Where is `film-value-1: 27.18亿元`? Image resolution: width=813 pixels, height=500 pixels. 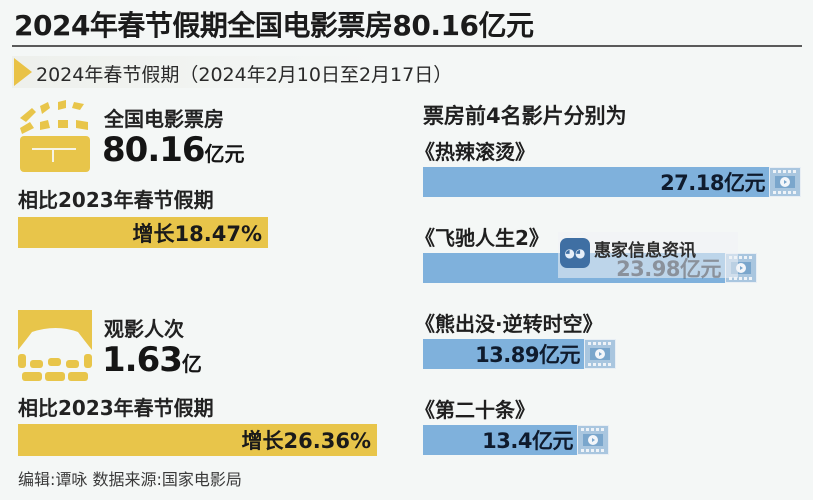
film-value-1: 27.18亿元 is located at coordinates (712, 183).